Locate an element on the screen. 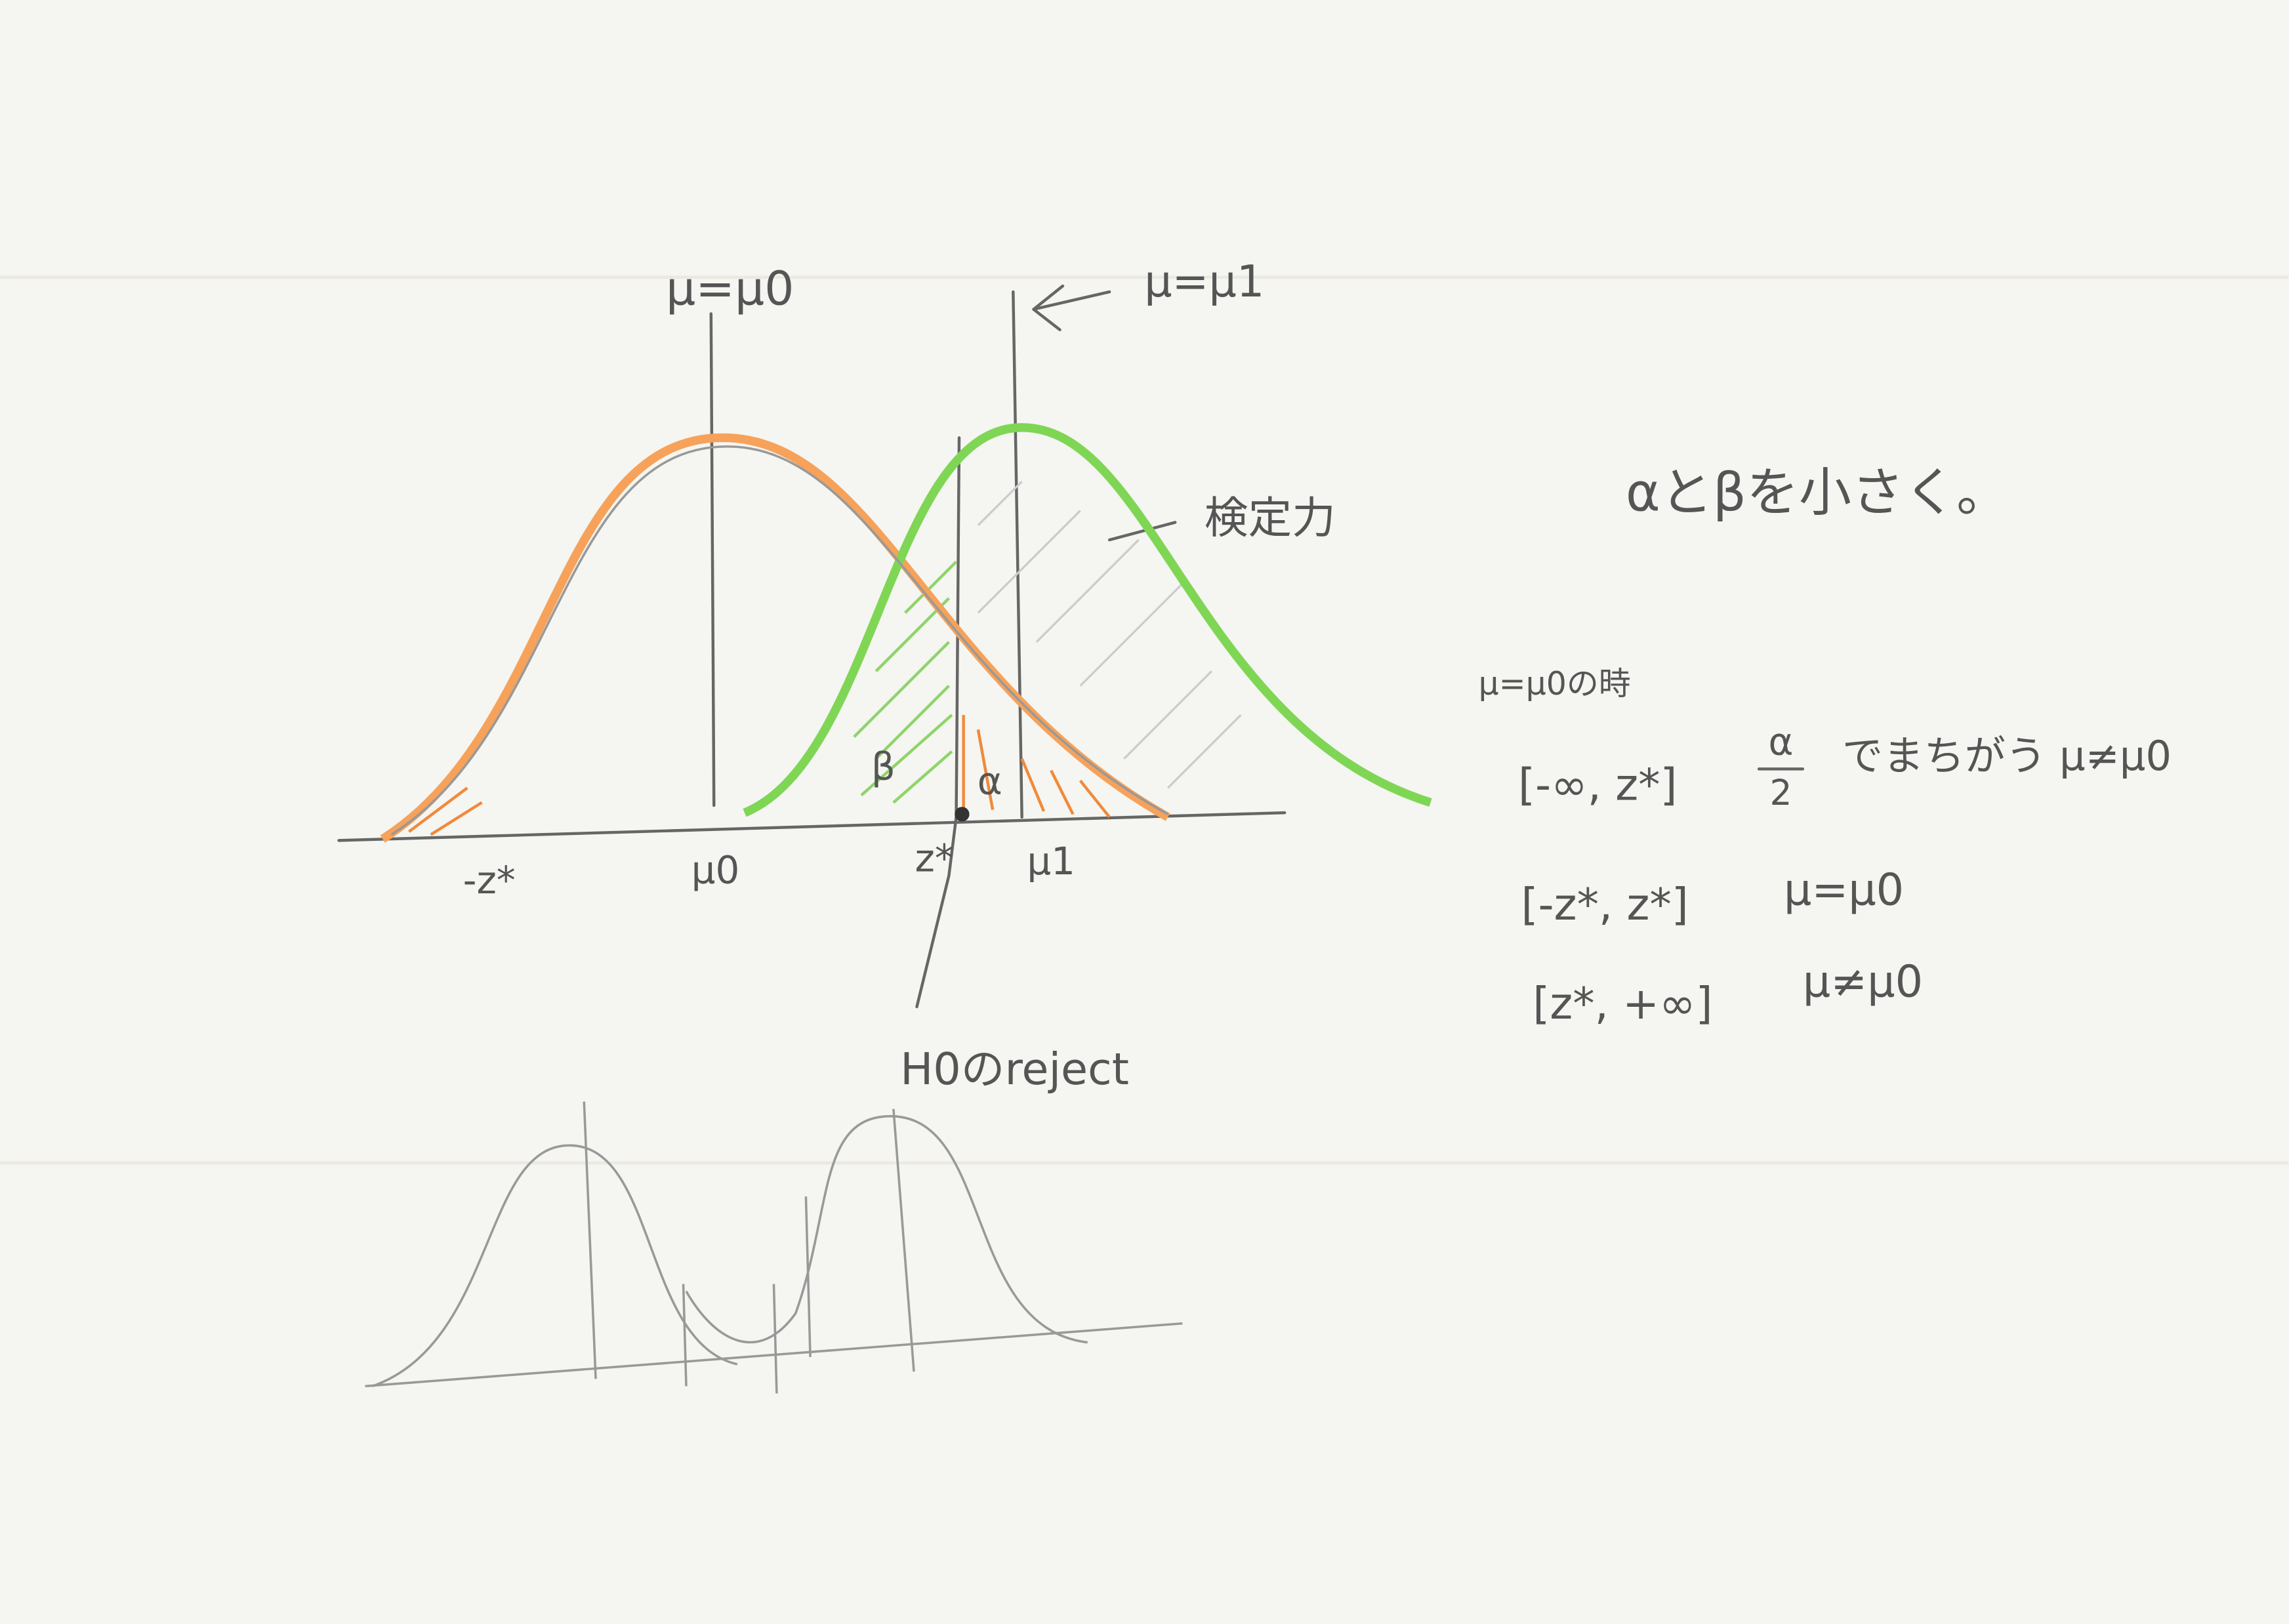  mu0-line-label: μ=μ0 is located at coordinates (730, 288).